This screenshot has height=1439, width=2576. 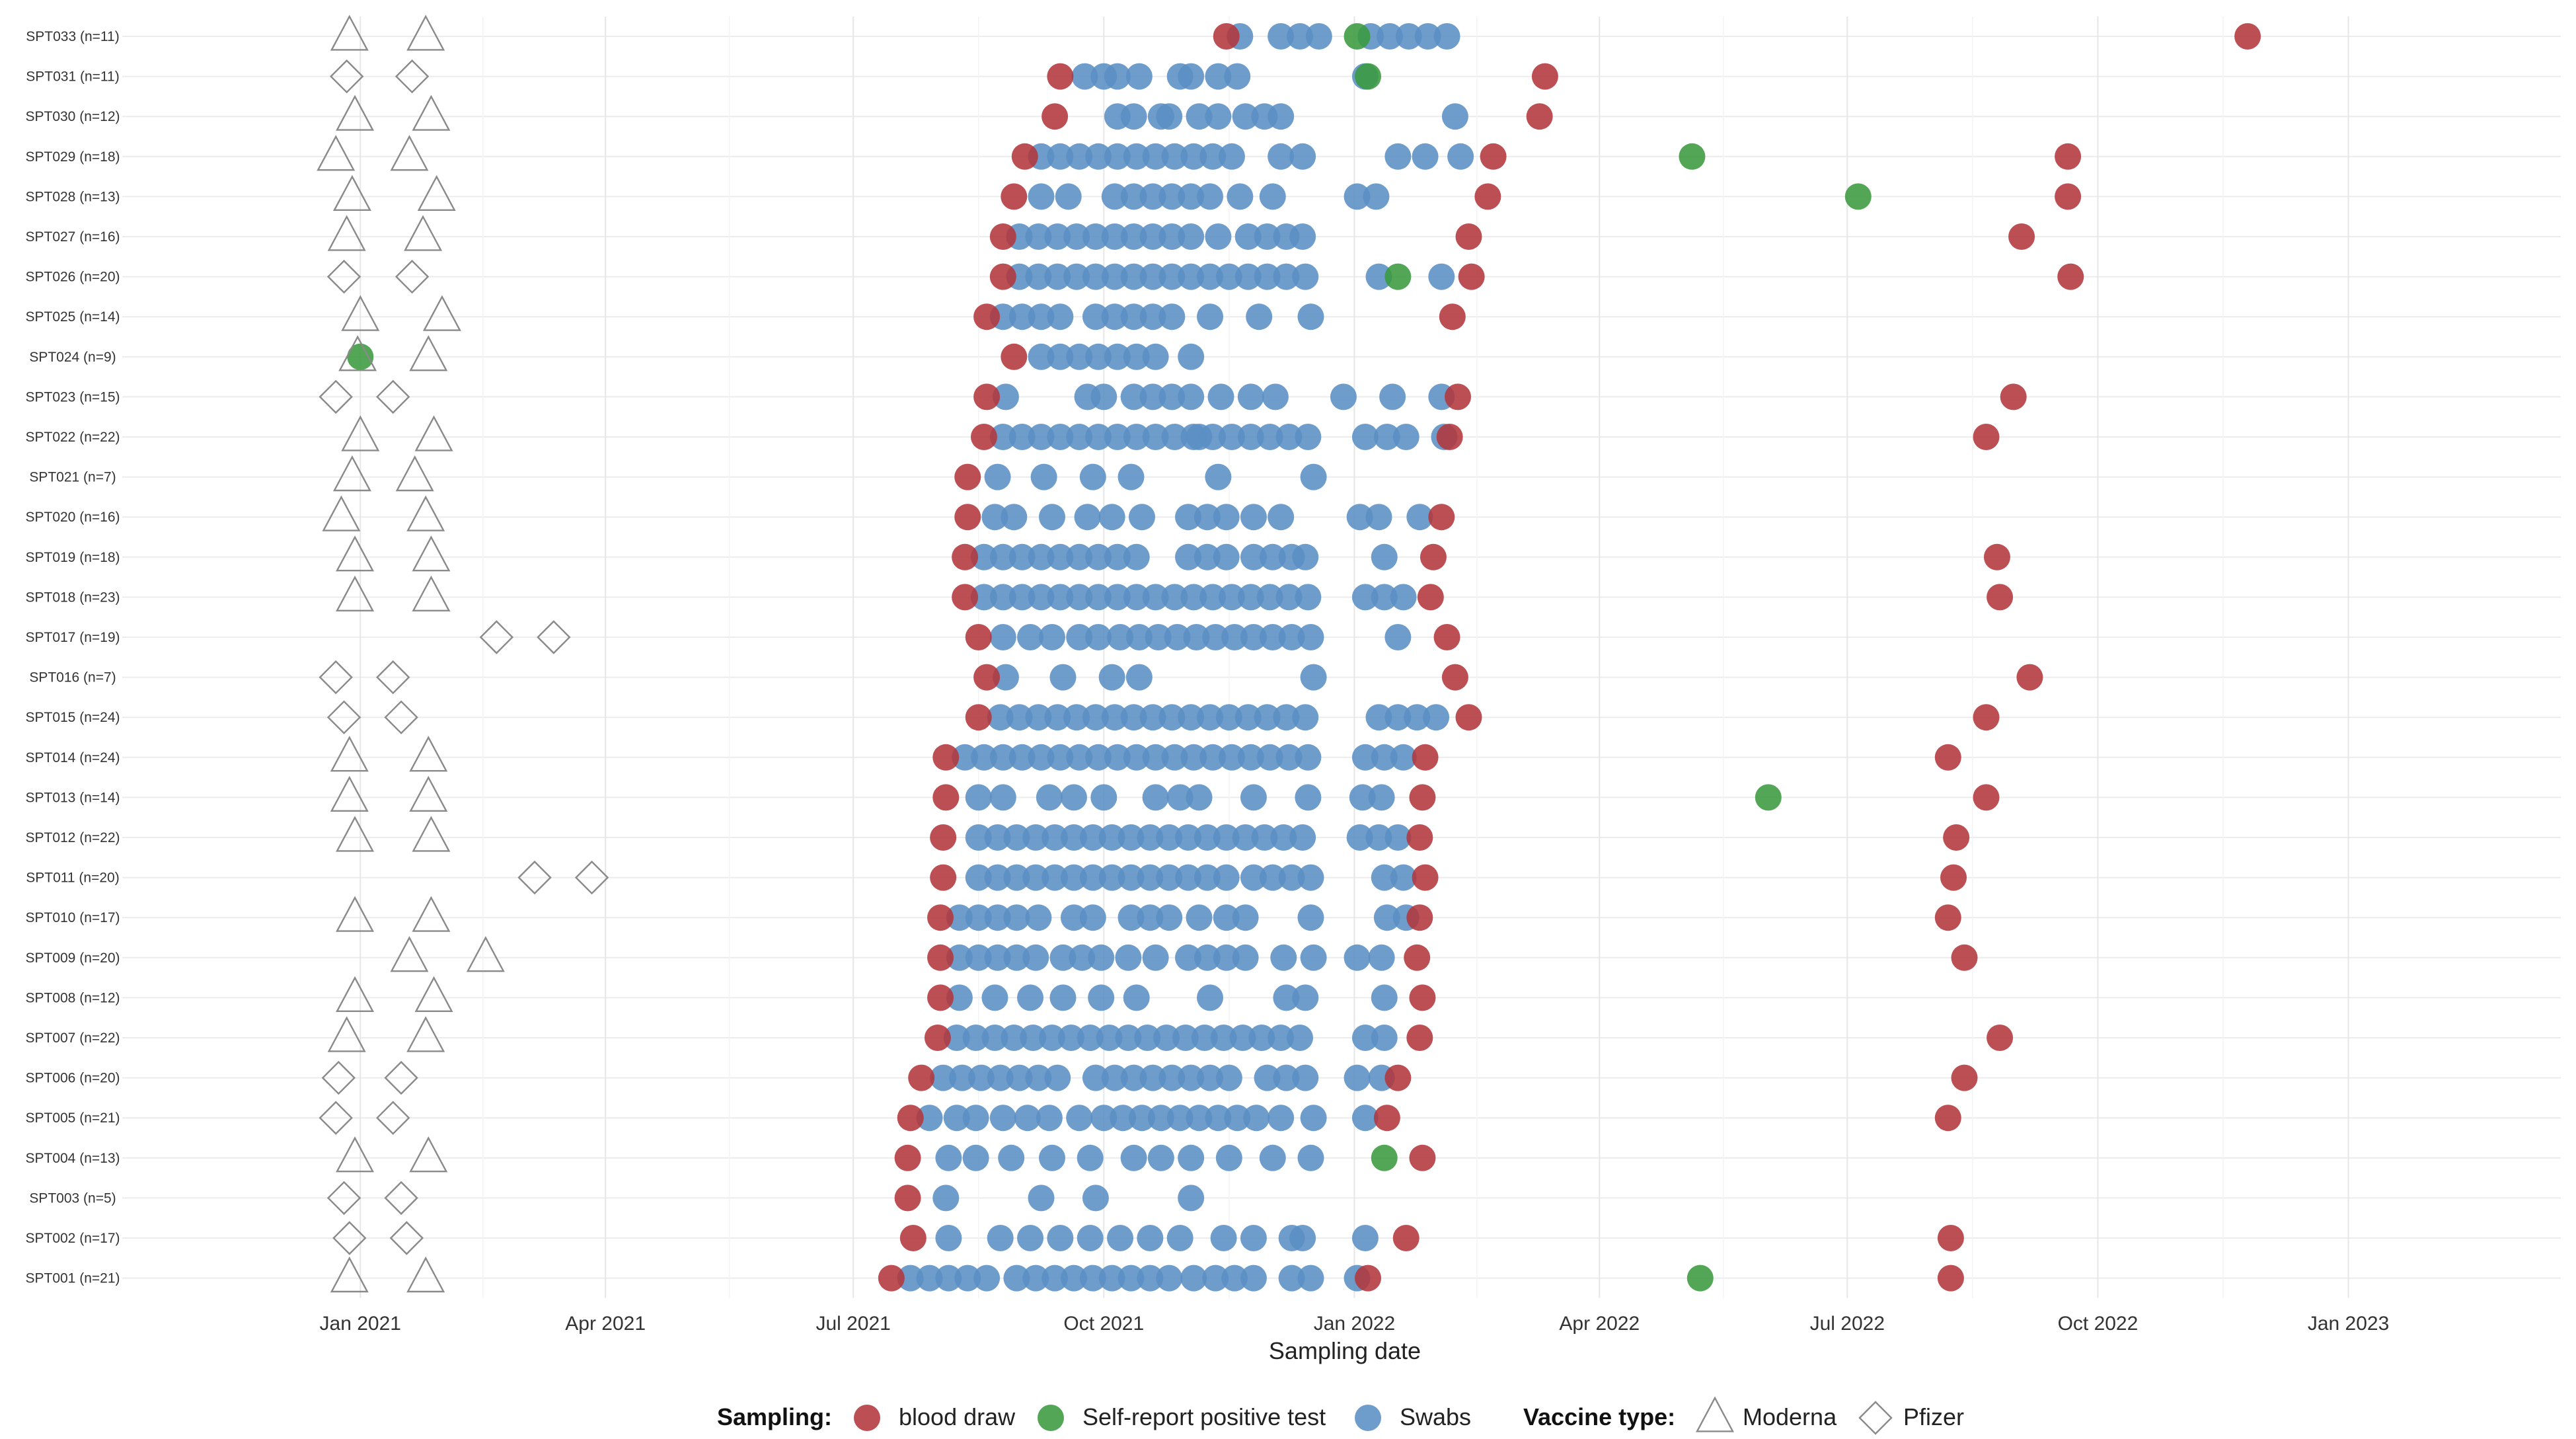 What do you see at coordinates (775, 1416) in the screenshot?
I see `legend-title-sampling: Sampling:` at bounding box center [775, 1416].